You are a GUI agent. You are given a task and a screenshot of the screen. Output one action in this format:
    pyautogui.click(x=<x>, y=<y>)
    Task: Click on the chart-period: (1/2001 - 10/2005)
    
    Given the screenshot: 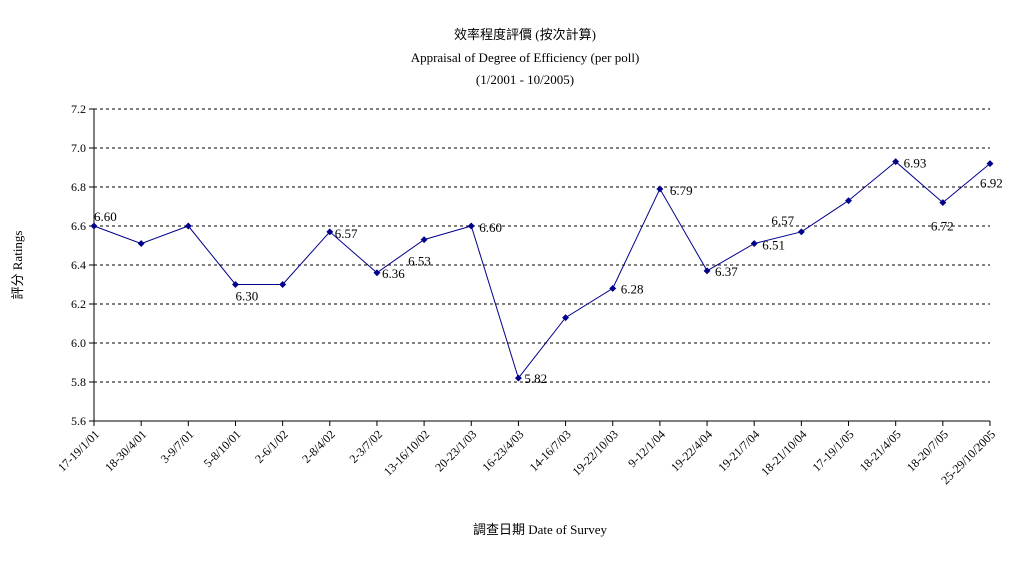 What is the action you would take?
    pyautogui.click(x=525, y=79)
    